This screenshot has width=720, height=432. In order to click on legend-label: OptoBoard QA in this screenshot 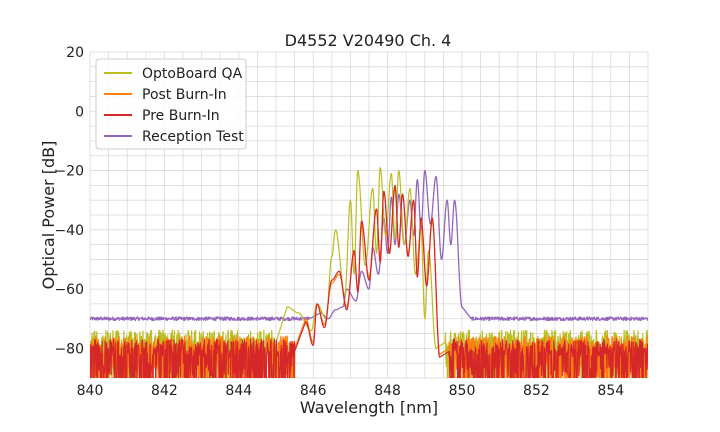, I will do `click(192, 74)`.